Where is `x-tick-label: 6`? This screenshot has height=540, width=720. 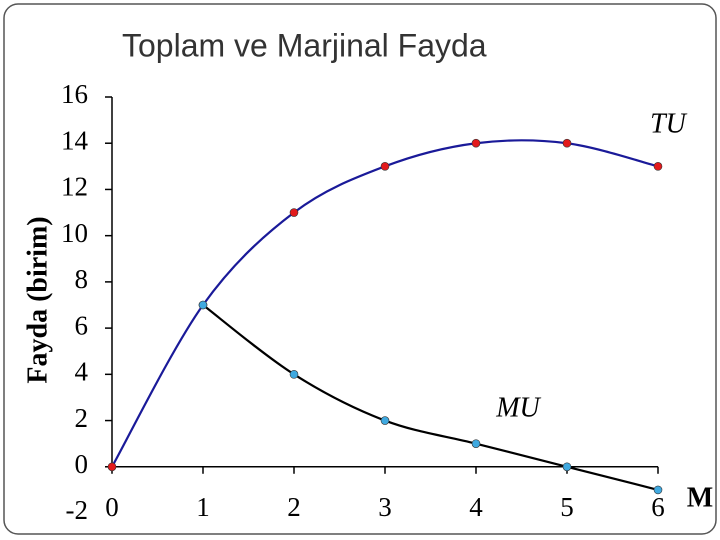 x-tick-label: 6 is located at coordinates (658, 507).